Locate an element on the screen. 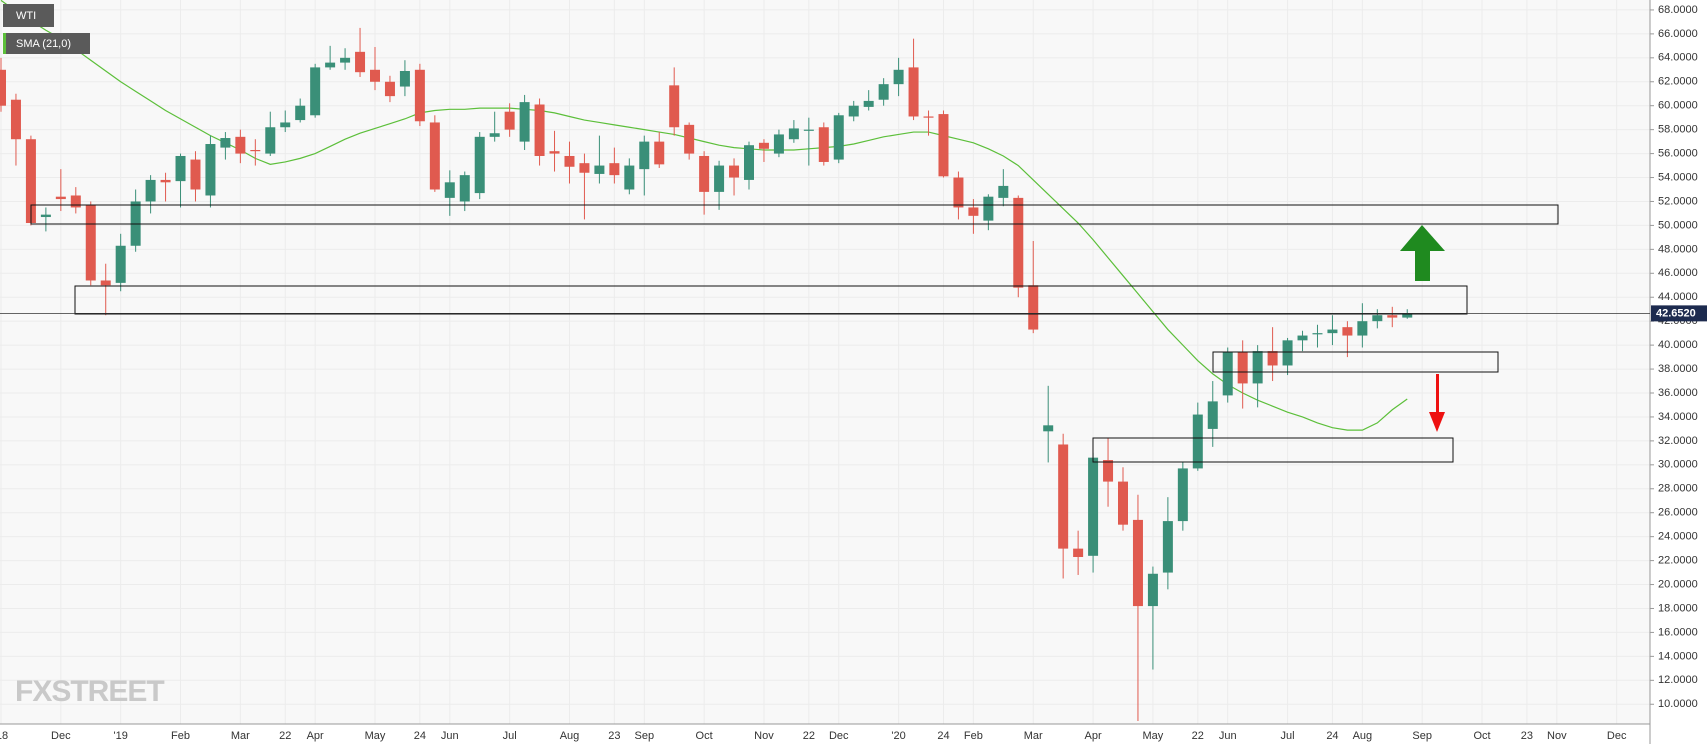  legend-label: SMA (21,0) is located at coordinates (43, 44).